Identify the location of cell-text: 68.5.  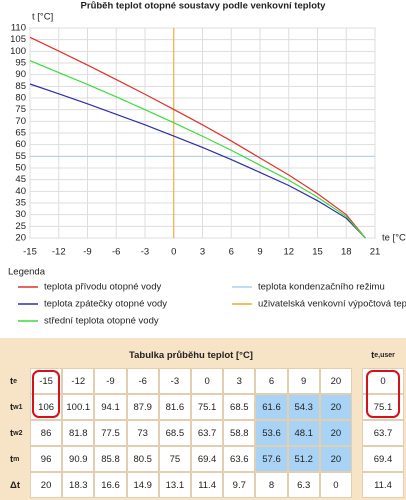
(175, 433).